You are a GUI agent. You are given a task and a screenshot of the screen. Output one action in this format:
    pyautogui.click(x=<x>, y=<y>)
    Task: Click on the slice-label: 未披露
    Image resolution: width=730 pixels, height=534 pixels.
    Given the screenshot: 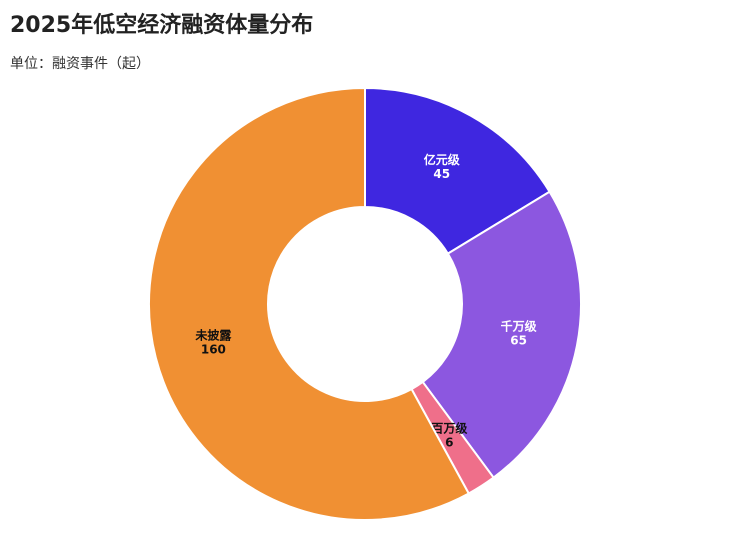 What is the action you would take?
    pyautogui.click(x=213, y=334)
    